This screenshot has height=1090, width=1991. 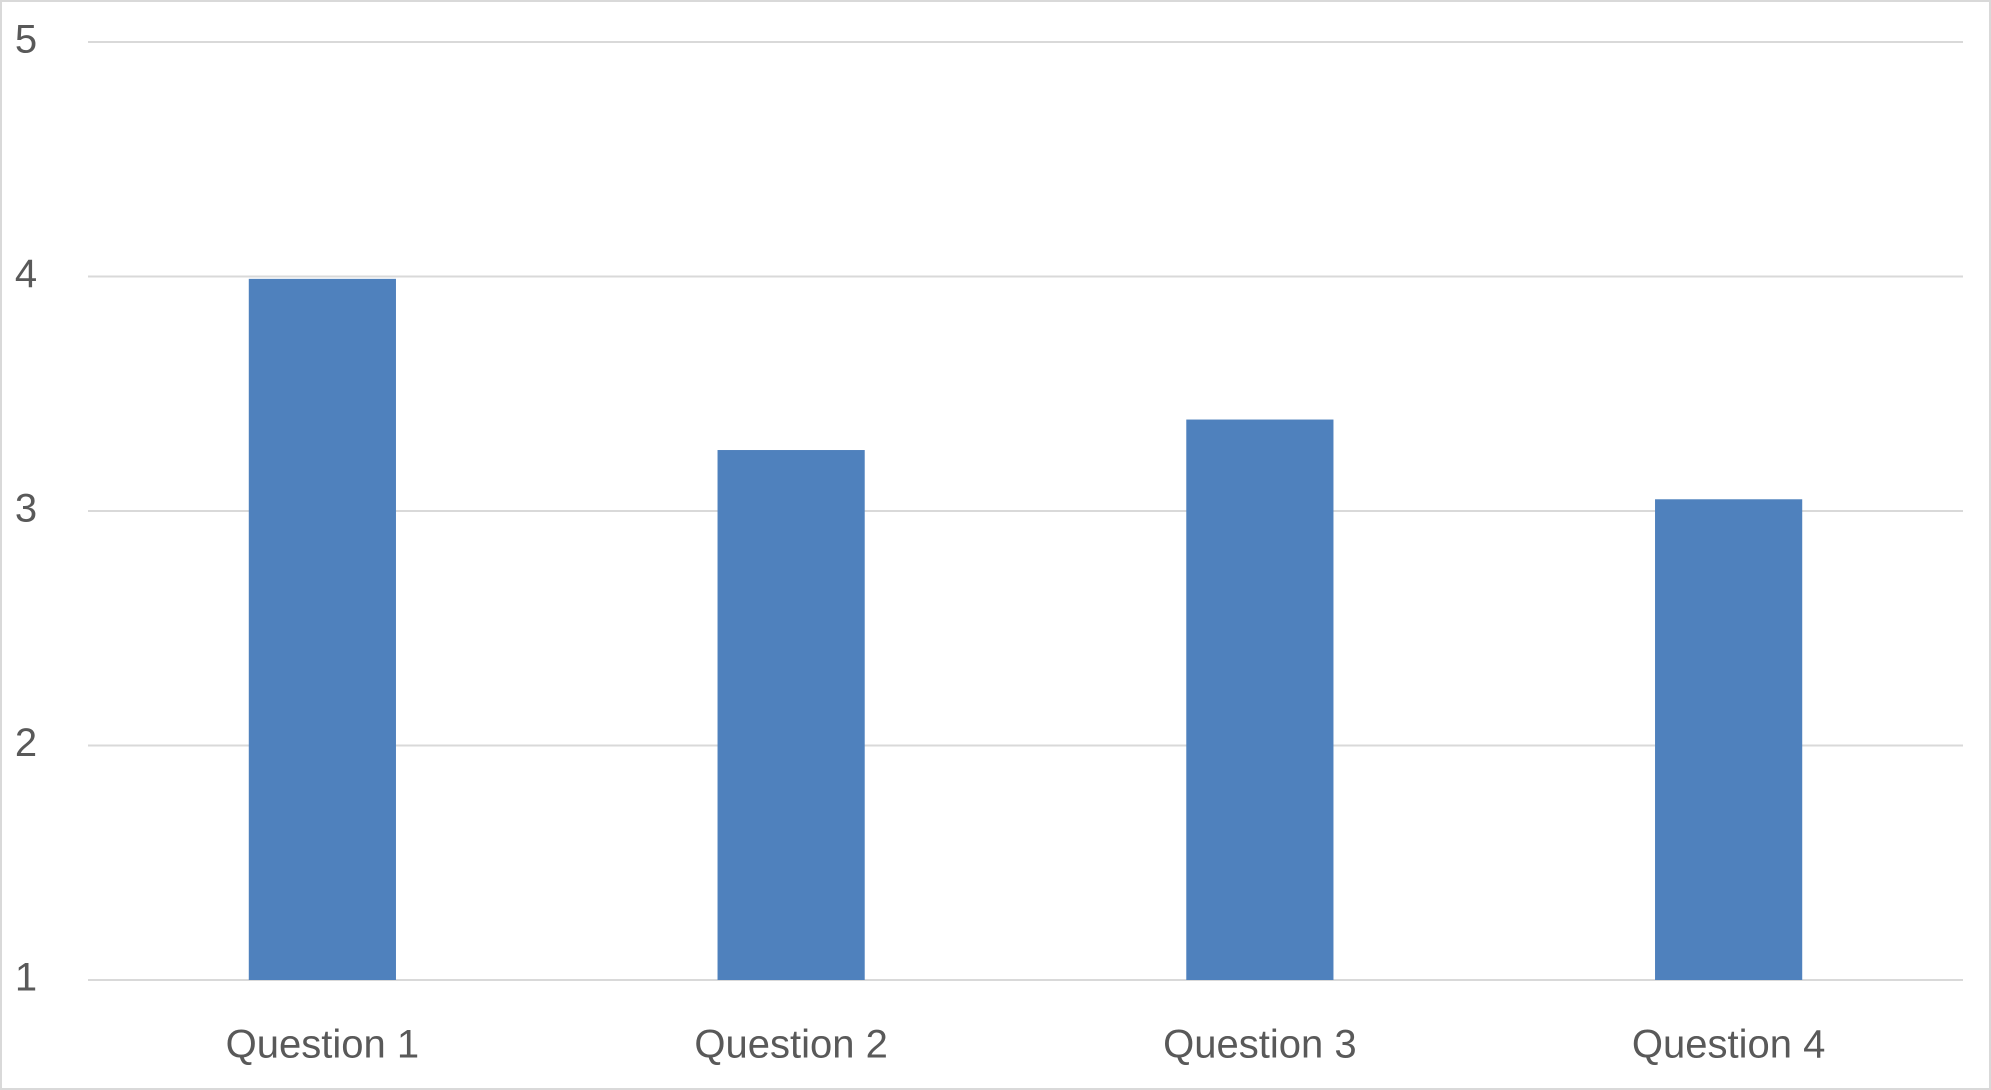 What do you see at coordinates (26, 40) in the screenshot?
I see `y-tick-label: 5` at bounding box center [26, 40].